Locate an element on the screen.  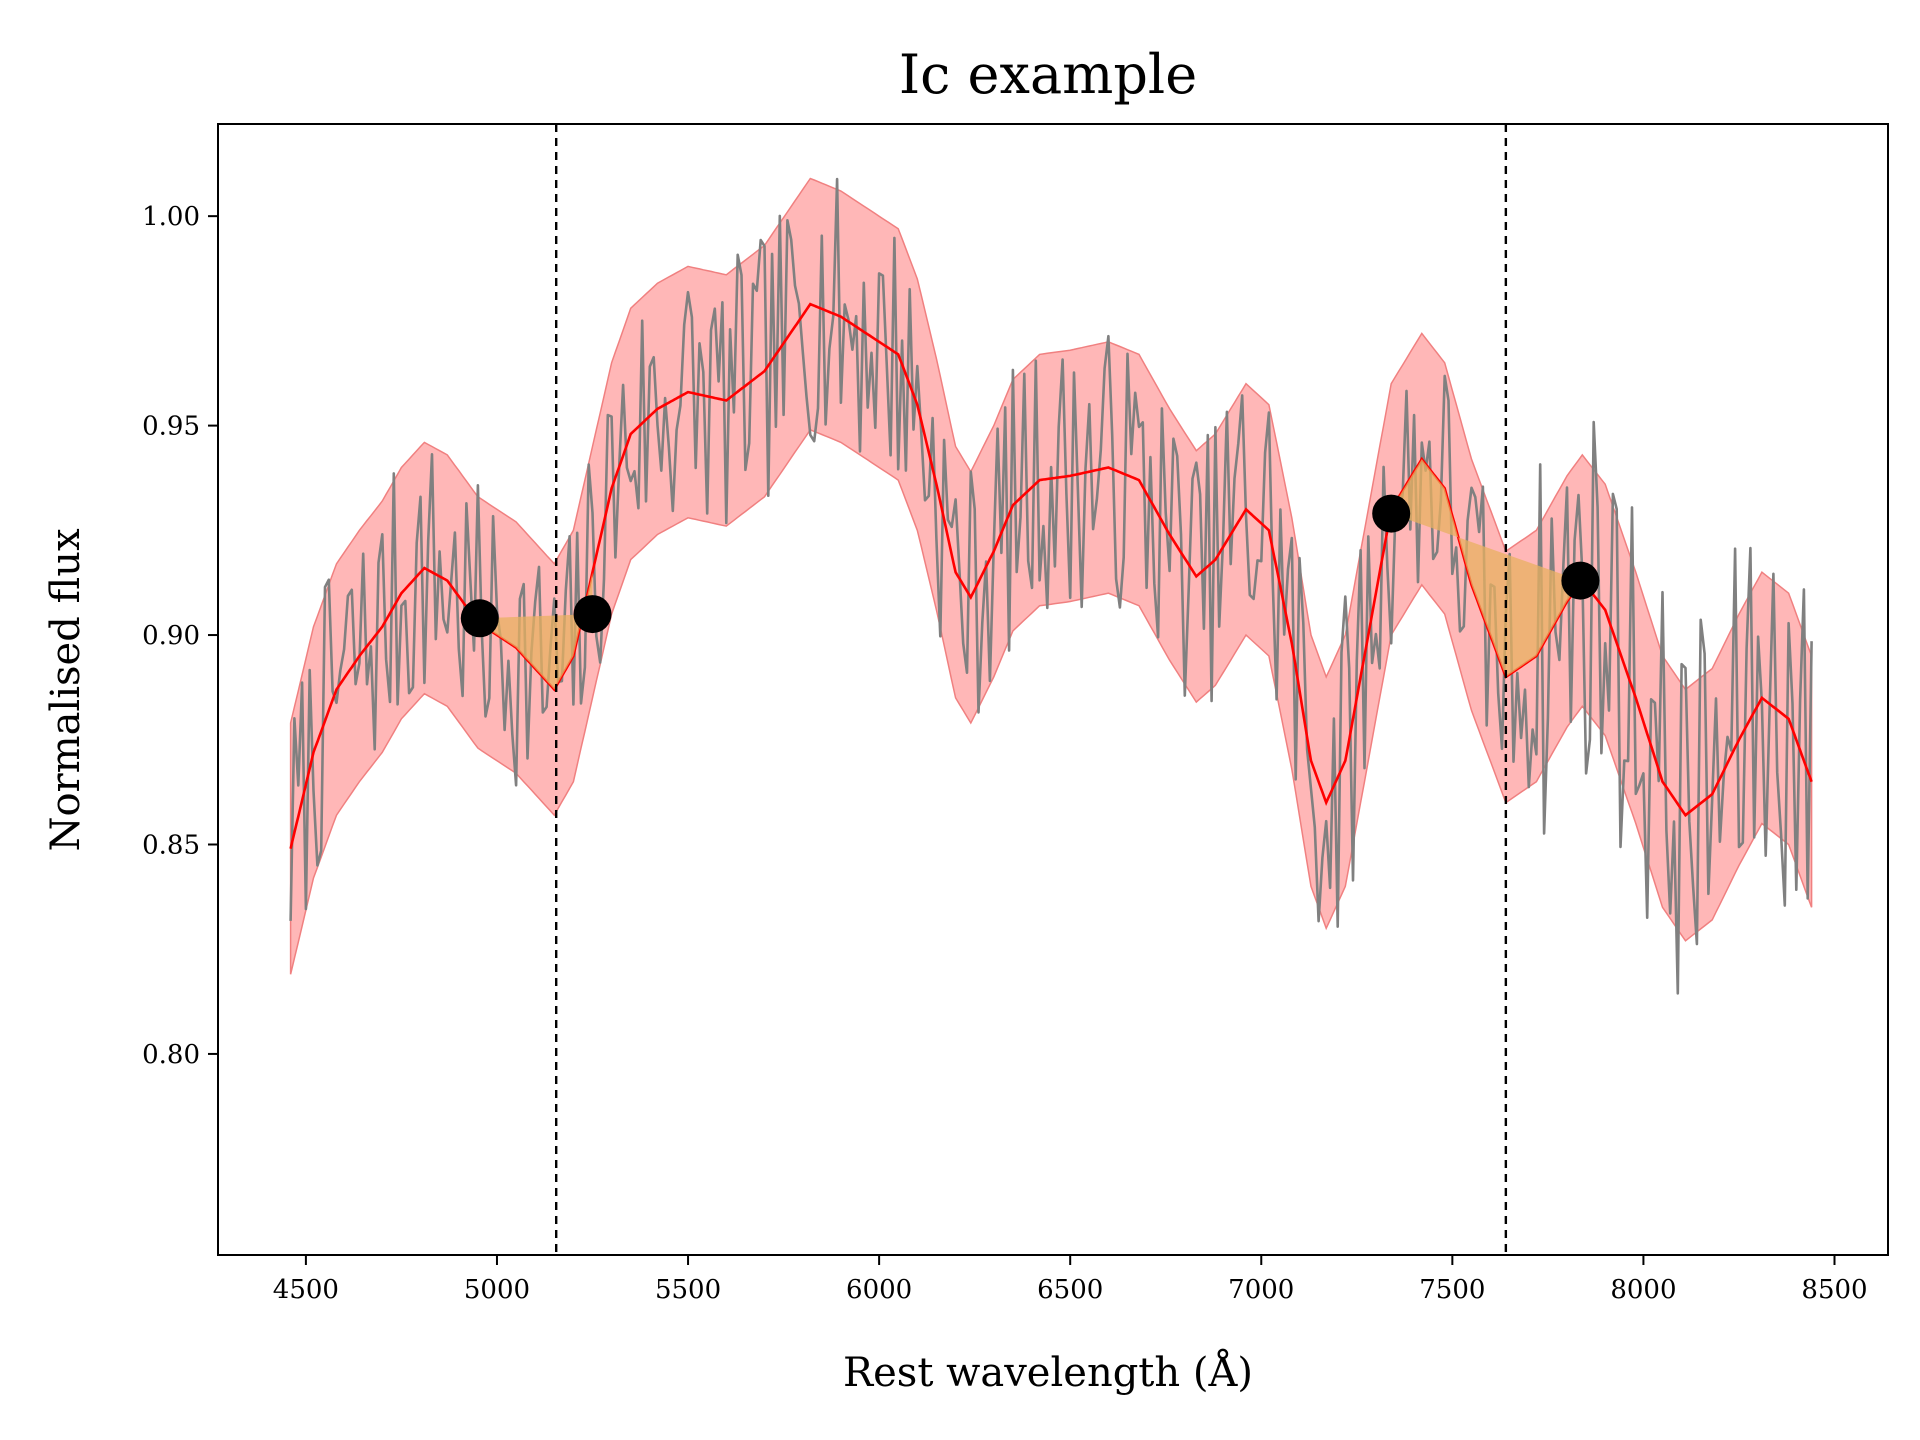
x-tick-label: 7000 is located at coordinates (1261, 1290).